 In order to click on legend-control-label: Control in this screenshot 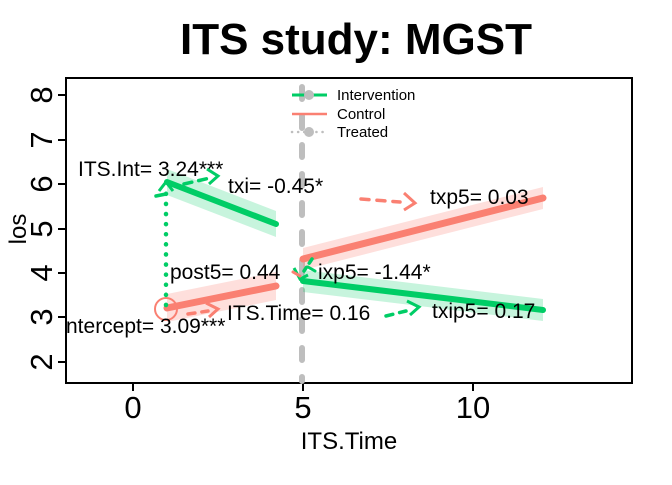, I will do `click(361, 114)`.